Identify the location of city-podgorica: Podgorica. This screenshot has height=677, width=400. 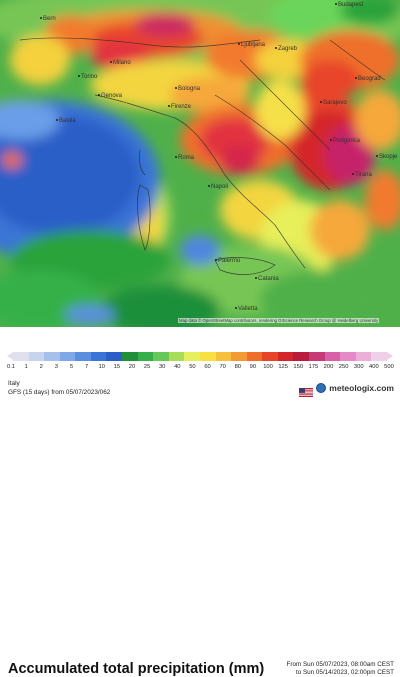
(345, 141).